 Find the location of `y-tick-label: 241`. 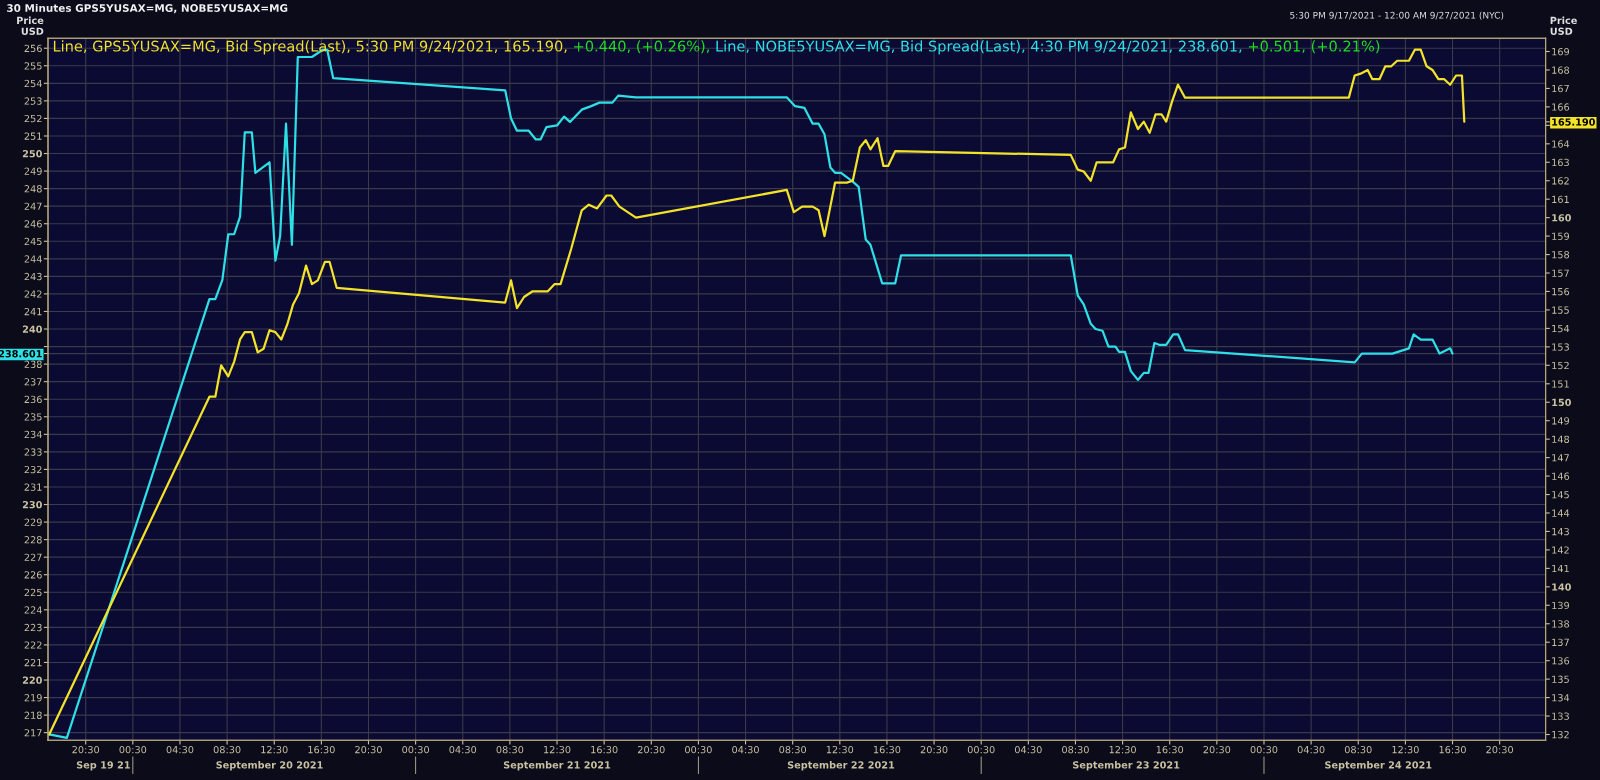

y-tick-label: 241 is located at coordinates (33, 311).